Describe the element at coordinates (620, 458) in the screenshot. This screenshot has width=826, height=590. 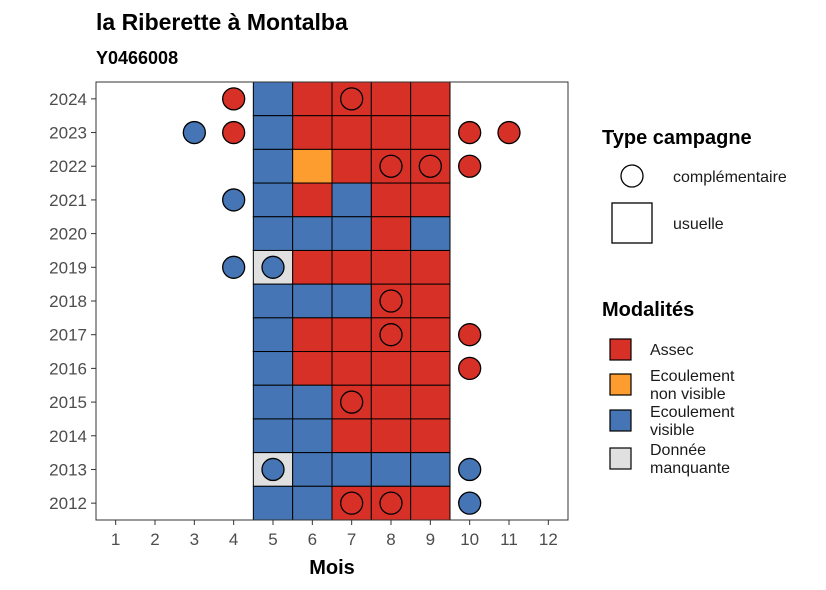
I see `legend-key-donnee-manquante` at that location.